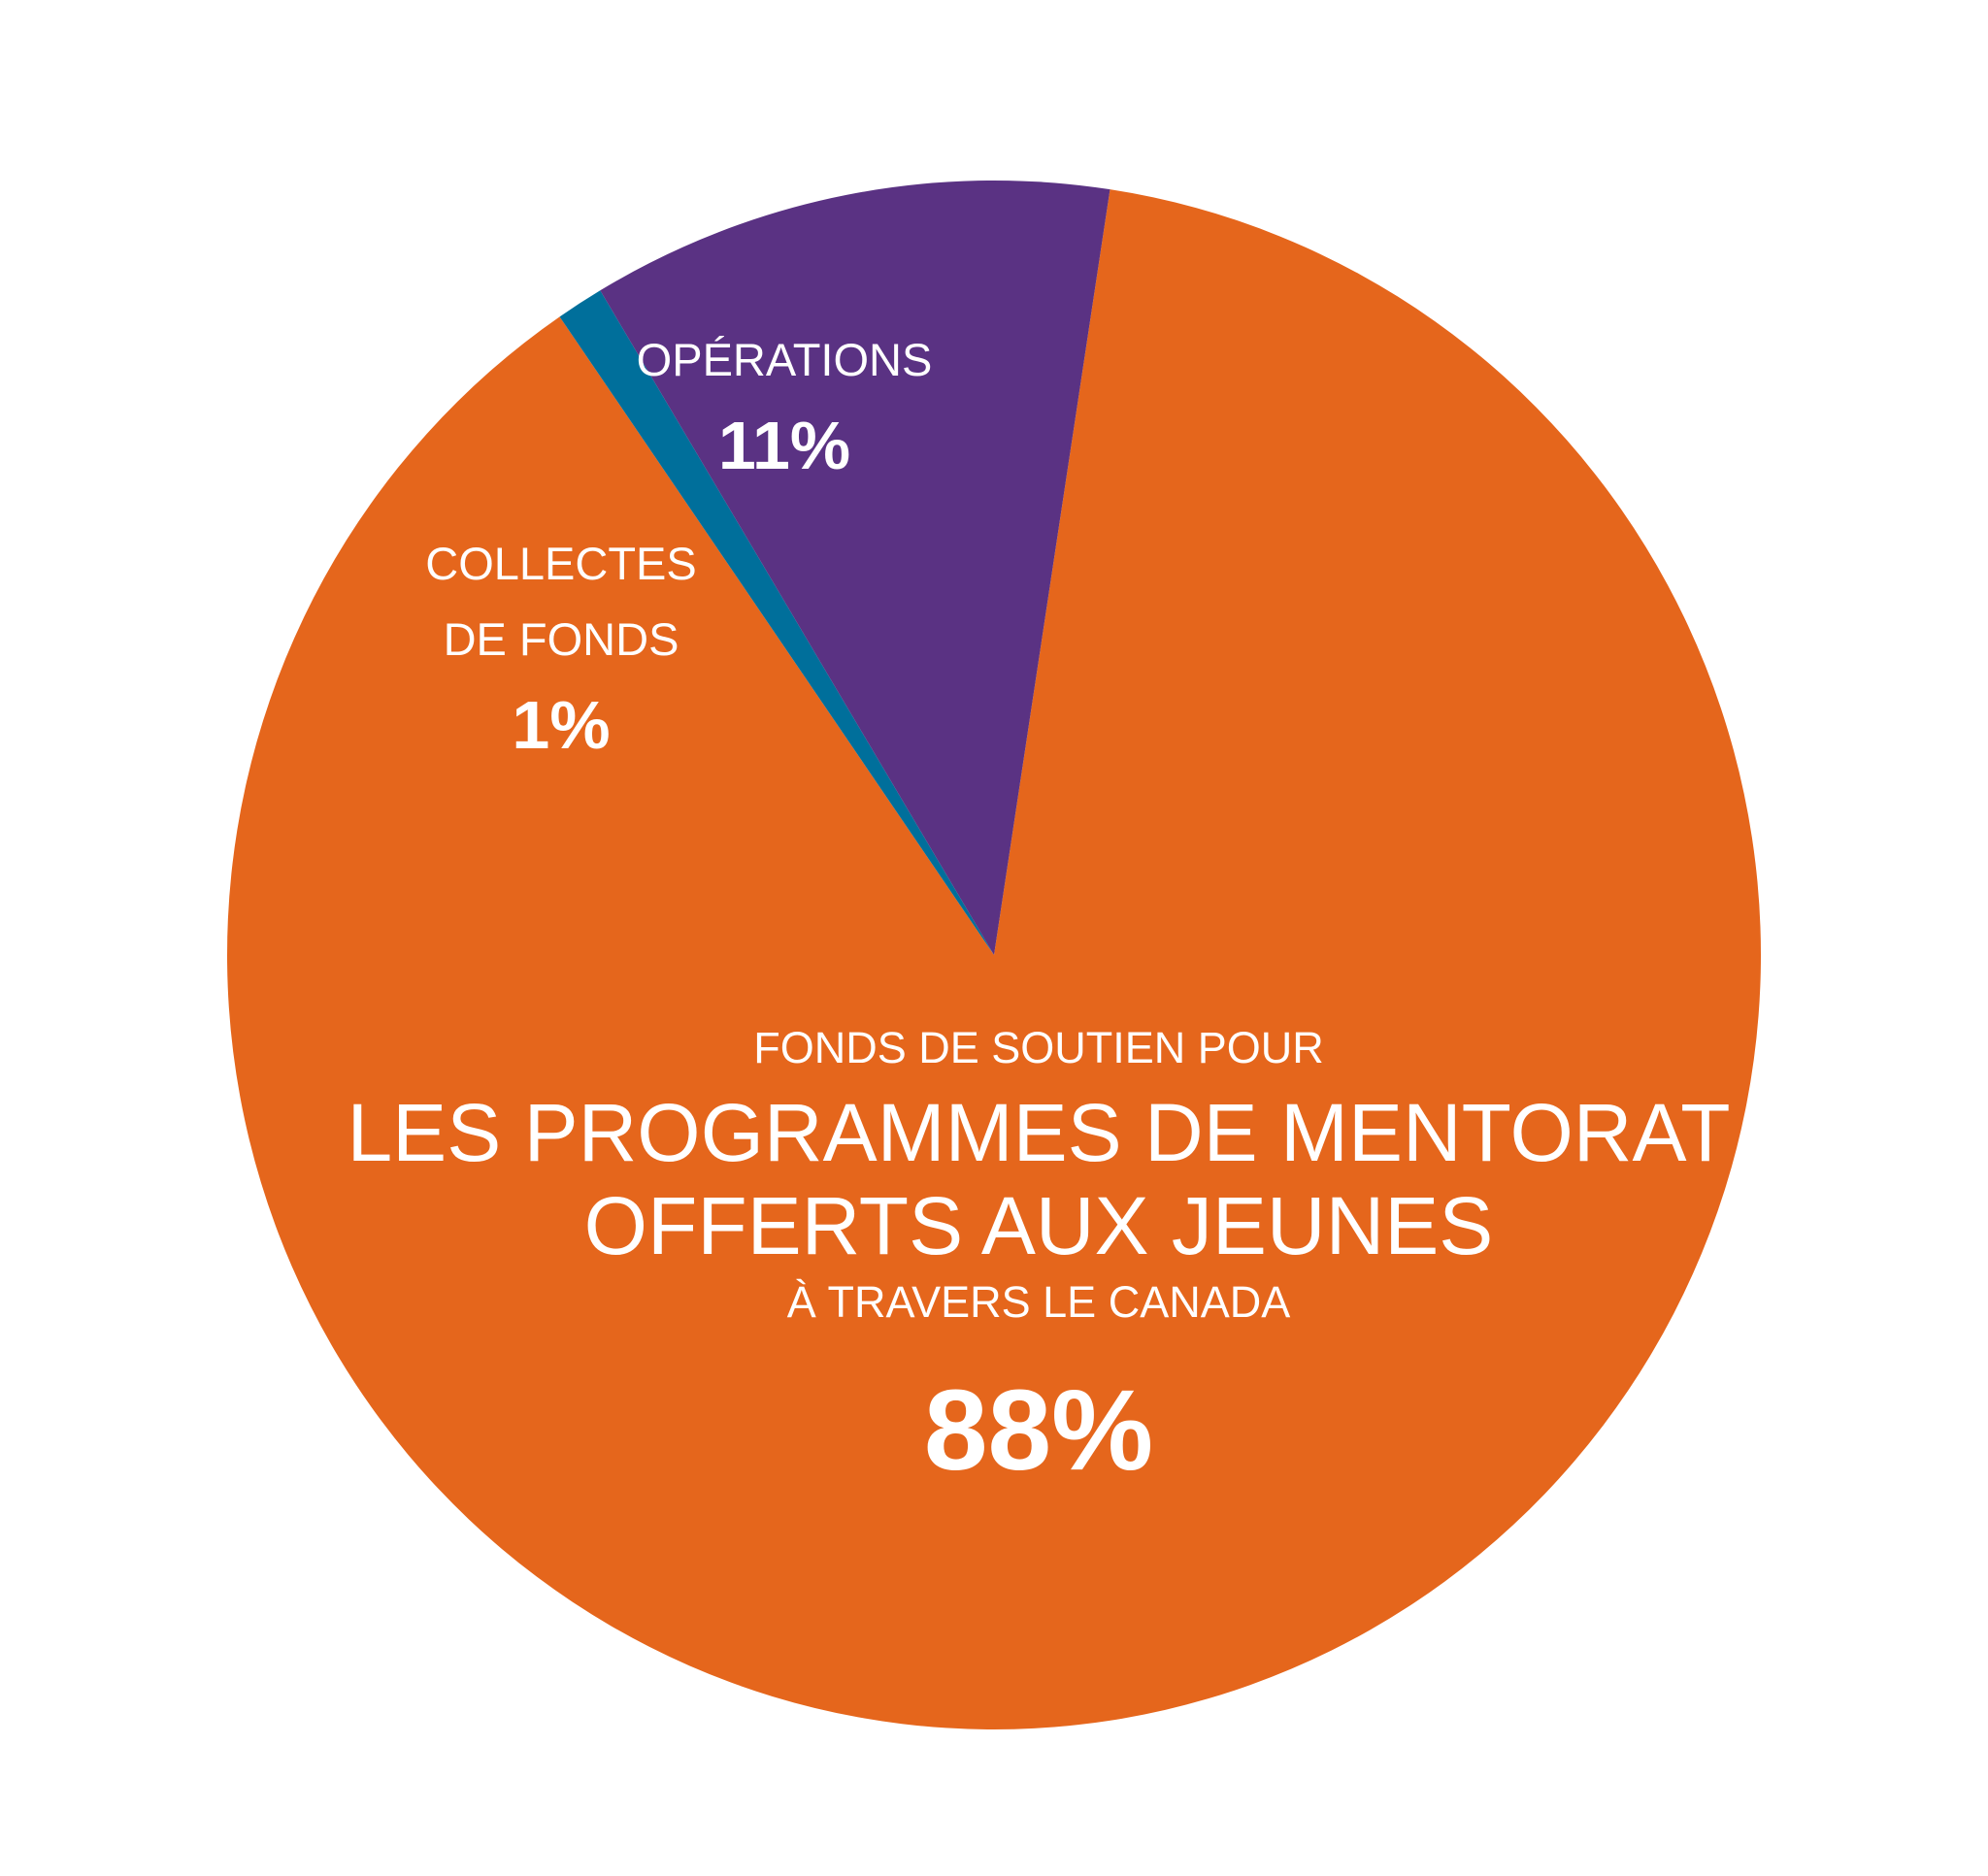 Image resolution: width=1988 pixels, height=1876 pixels. I want to click on programmes-label-line-1: FONDS DE SOUTIEN POUR, so click(1038, 1047).